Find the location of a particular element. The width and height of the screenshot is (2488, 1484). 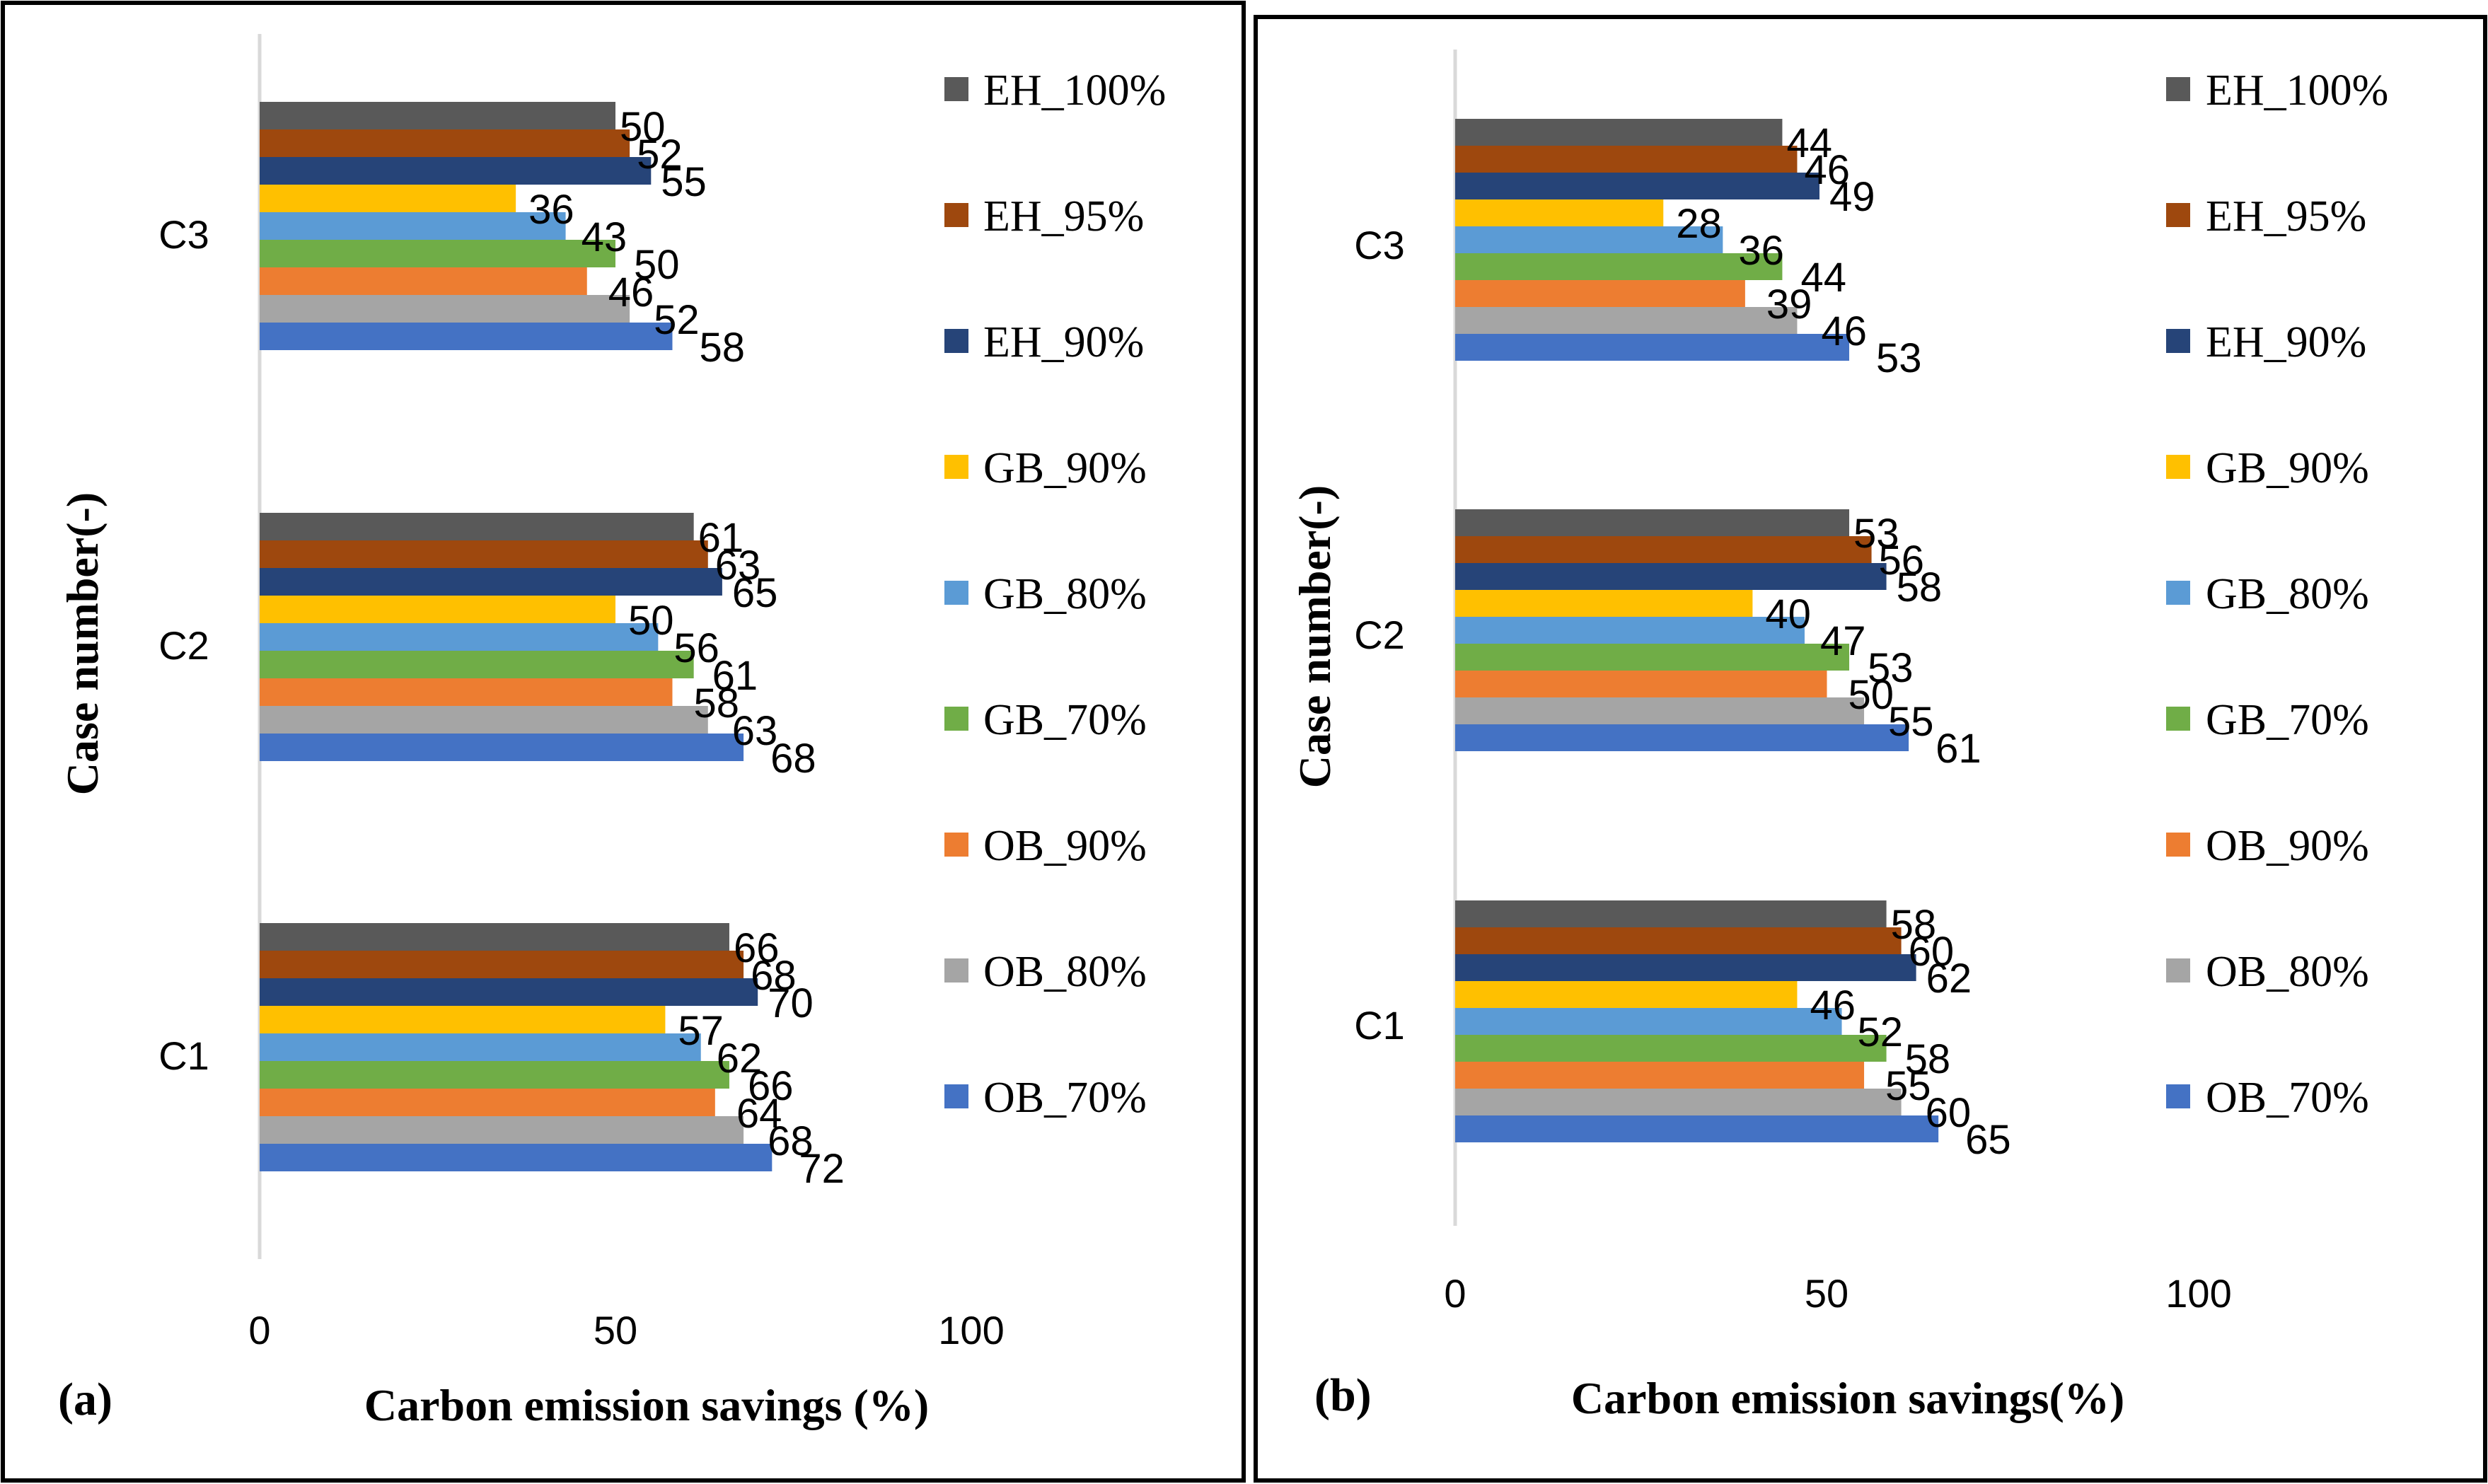

panel-a-legend-label-gb-80pct: GB_80% is located at coordinates (1065, 594).